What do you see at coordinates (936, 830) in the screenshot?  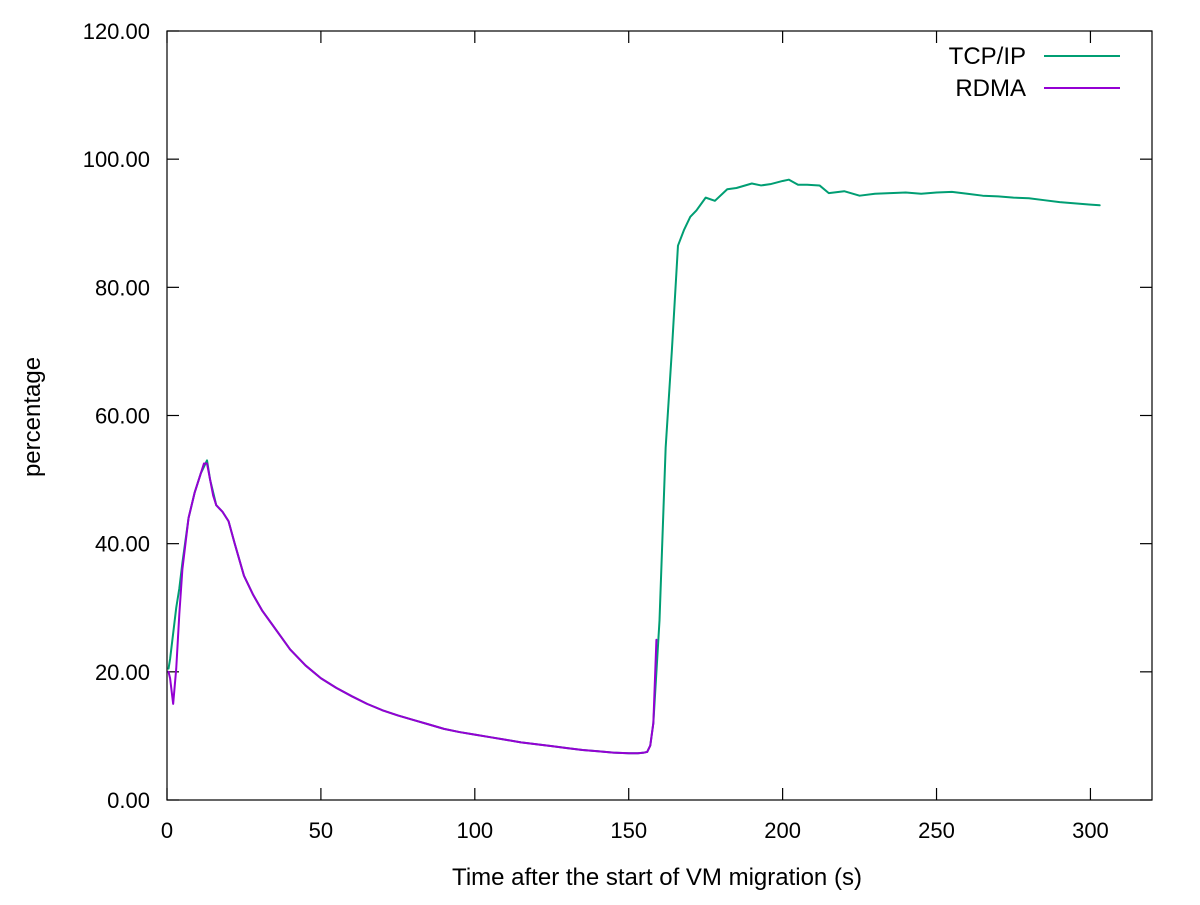 I see `x-tick-label: 250` at bounding box center [936, 830].